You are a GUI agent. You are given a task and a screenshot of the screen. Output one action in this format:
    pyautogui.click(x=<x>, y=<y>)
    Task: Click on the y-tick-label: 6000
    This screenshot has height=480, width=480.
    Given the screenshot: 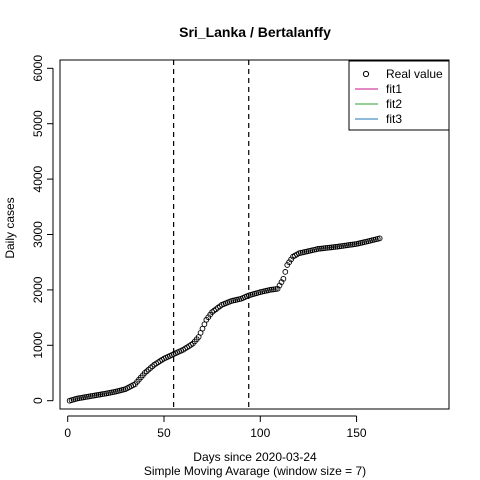 What is the action you would take?
    pyautogui.click(x=38, y=68)
    